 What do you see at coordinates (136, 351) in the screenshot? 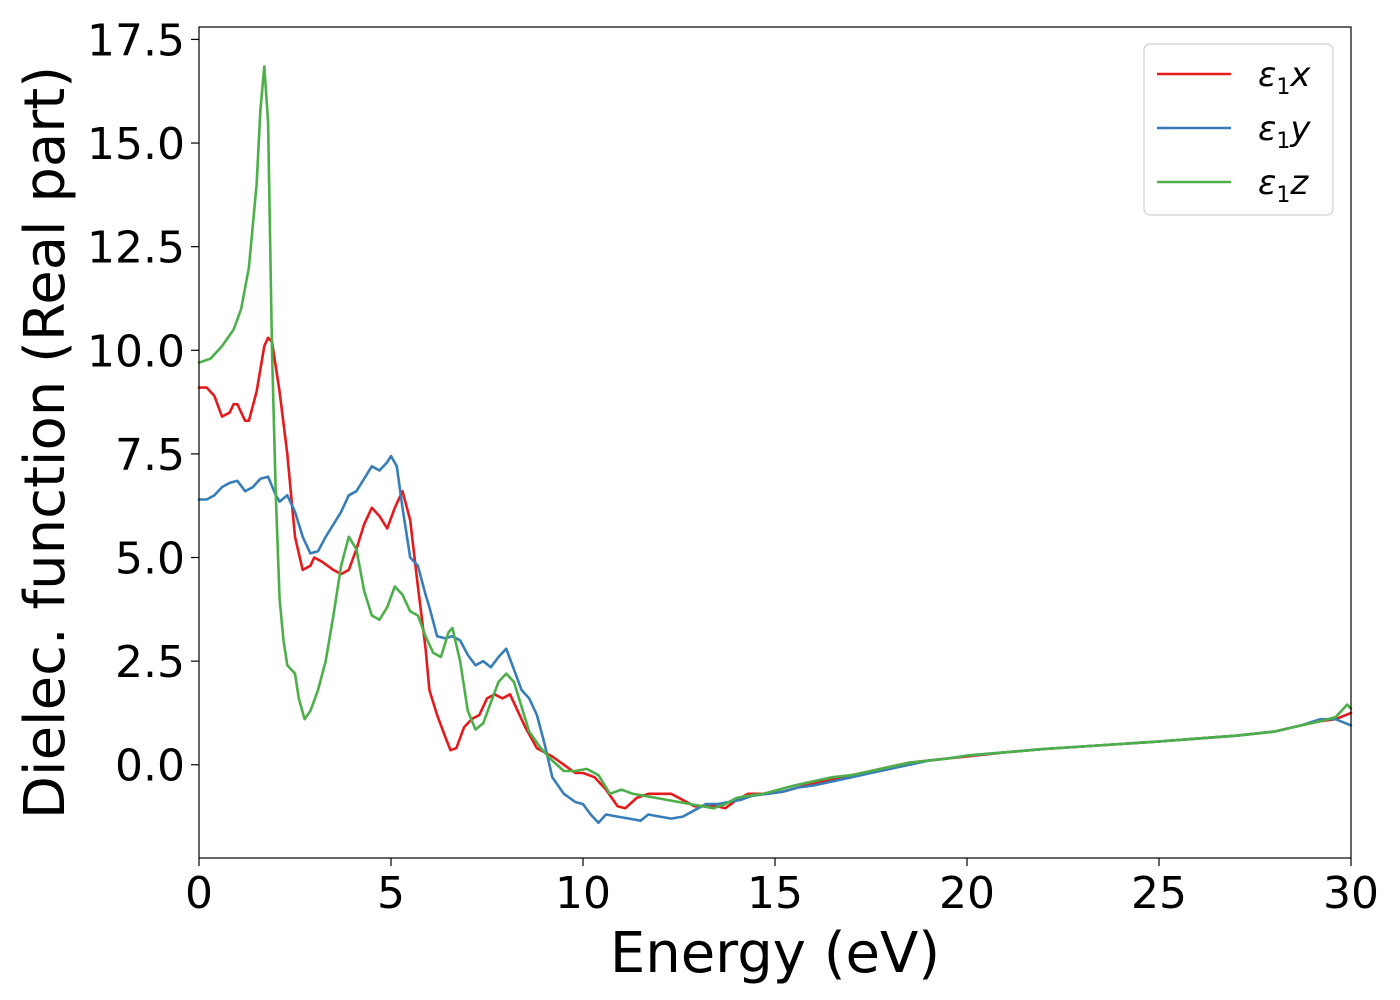
I see `y-tick-label: 10.0` at bounding box center [136, 351].